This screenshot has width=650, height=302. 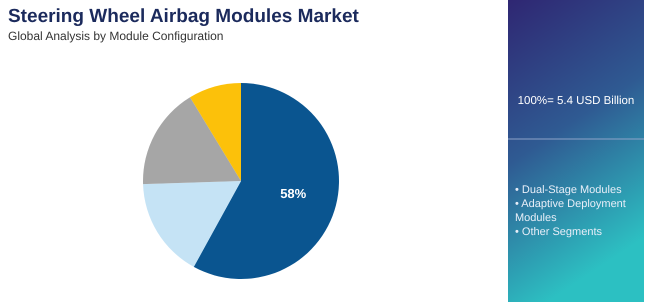 What do you see at coordinates (116, 36) in the screenshot?
I see `chart-subtitle: Global Analysis by Module Configuration` at bounding box center [116, 36].